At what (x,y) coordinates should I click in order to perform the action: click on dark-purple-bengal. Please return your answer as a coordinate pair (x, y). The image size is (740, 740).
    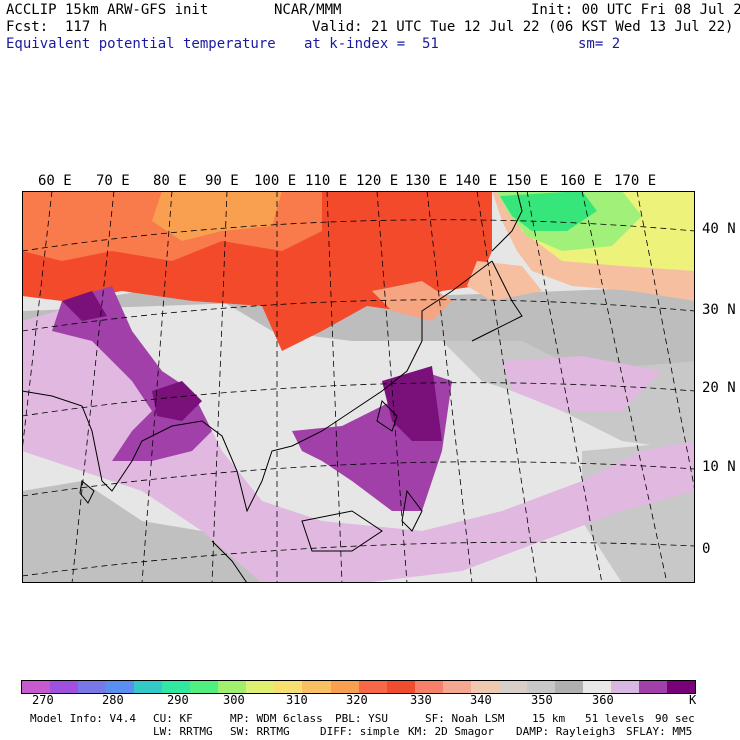
    Looking at the image, I should click on (177, 401).